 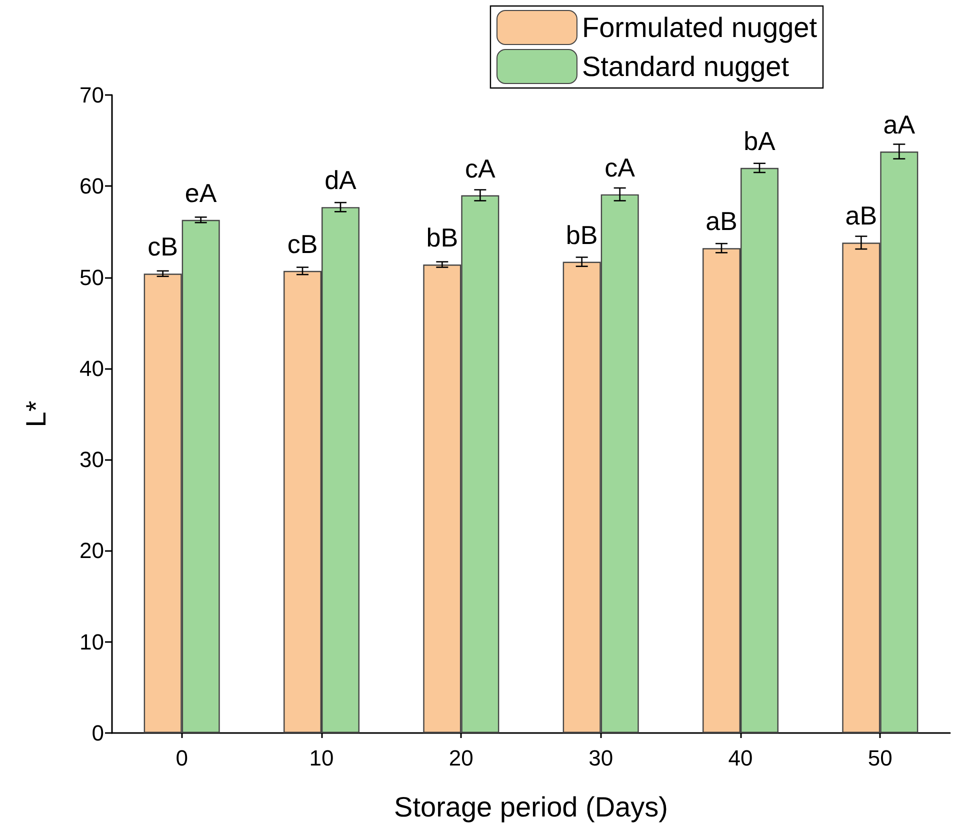 I want to click on data-label: dA, so click(x=341, y=180).